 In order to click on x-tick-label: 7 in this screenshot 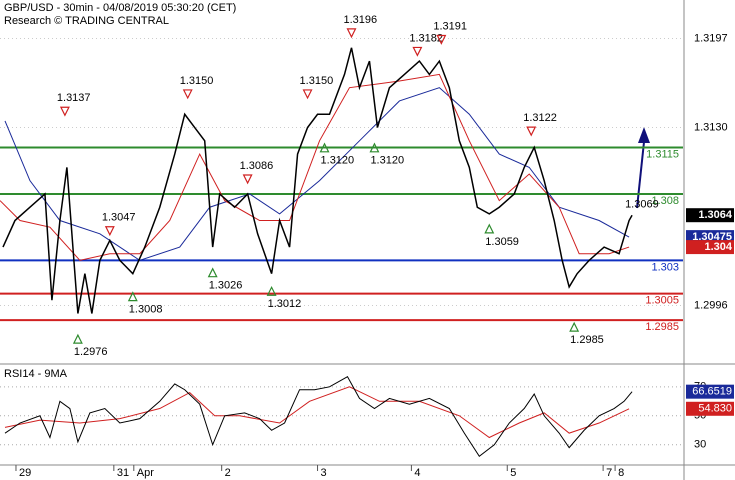, I will do `click(609, 473)`.